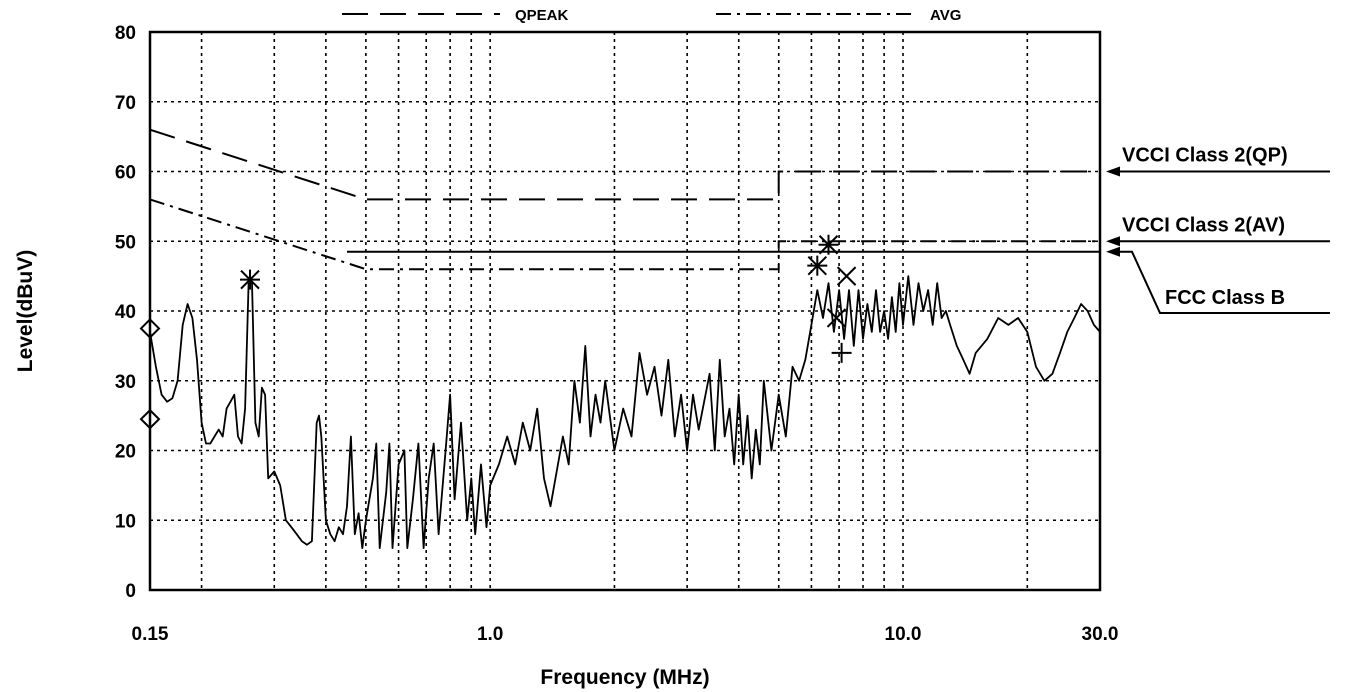 The width and height of the screenshot is (1347, 692). Describe the element at coordinates (1203, 225) in the screenshot. I see `callout-label: VCCI Class 2(AV)` at that location.